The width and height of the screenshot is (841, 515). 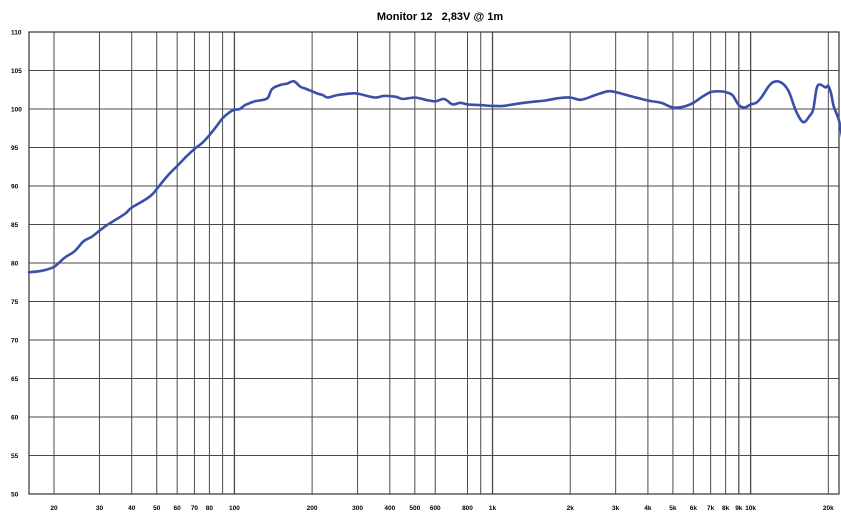 I want to click on y-tick-label: 90, so click(x=15, y=187).